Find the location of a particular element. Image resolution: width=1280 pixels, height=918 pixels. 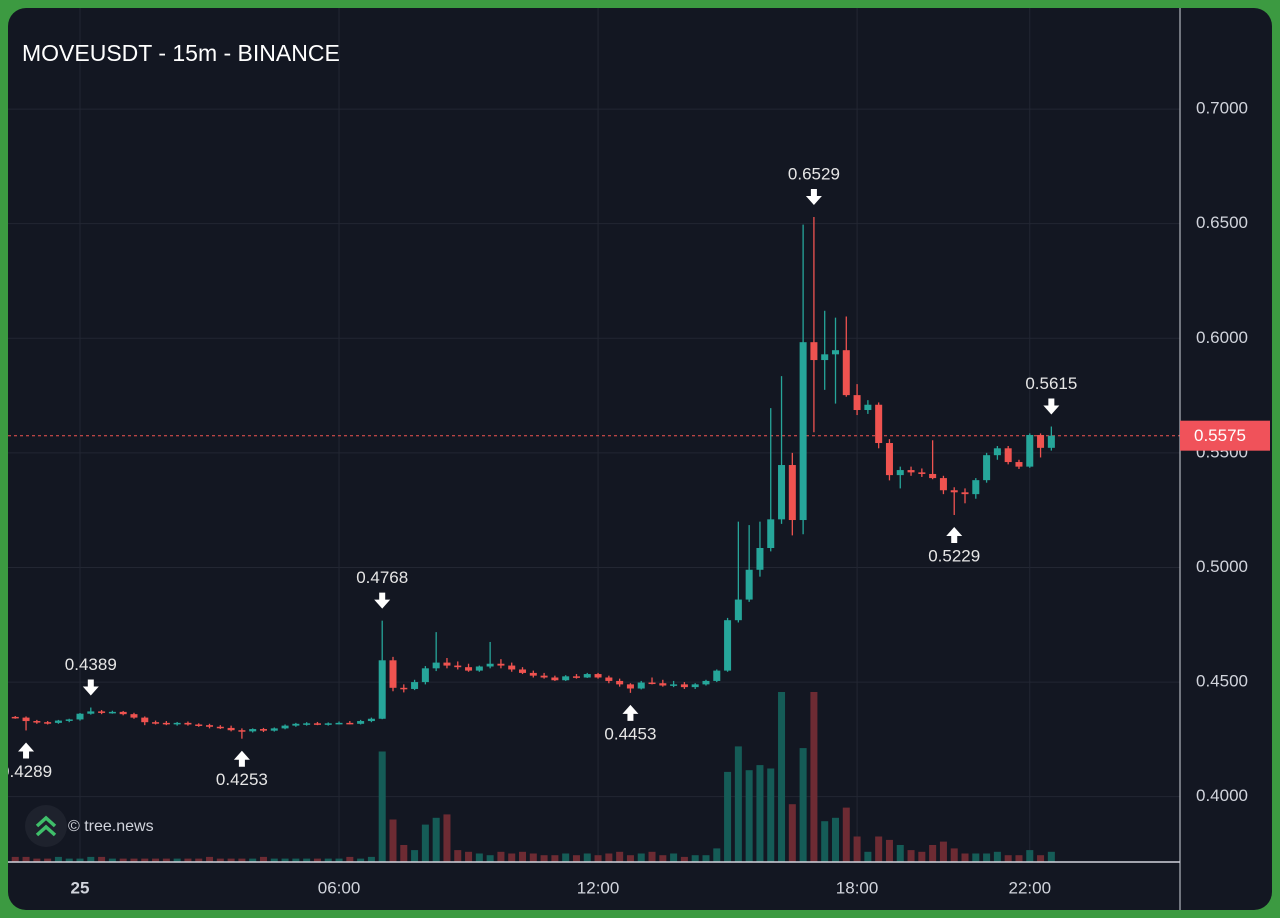

last-price-label: 0.5575 is located at coordinates (1220, 435).